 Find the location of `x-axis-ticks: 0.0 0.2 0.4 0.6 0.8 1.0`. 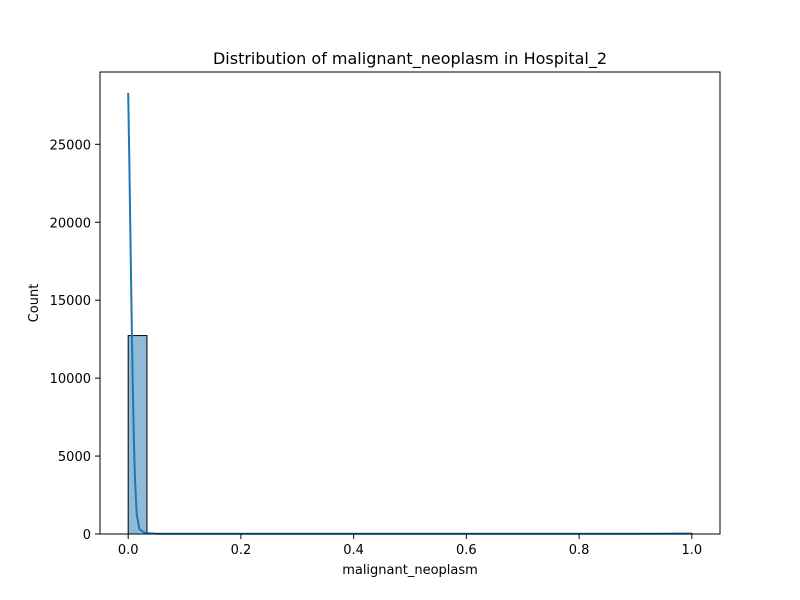

x-axis-ticks: 0.0 0.2 0.4 0.6 0.8 1.0 is located at coordinates (410, 546).